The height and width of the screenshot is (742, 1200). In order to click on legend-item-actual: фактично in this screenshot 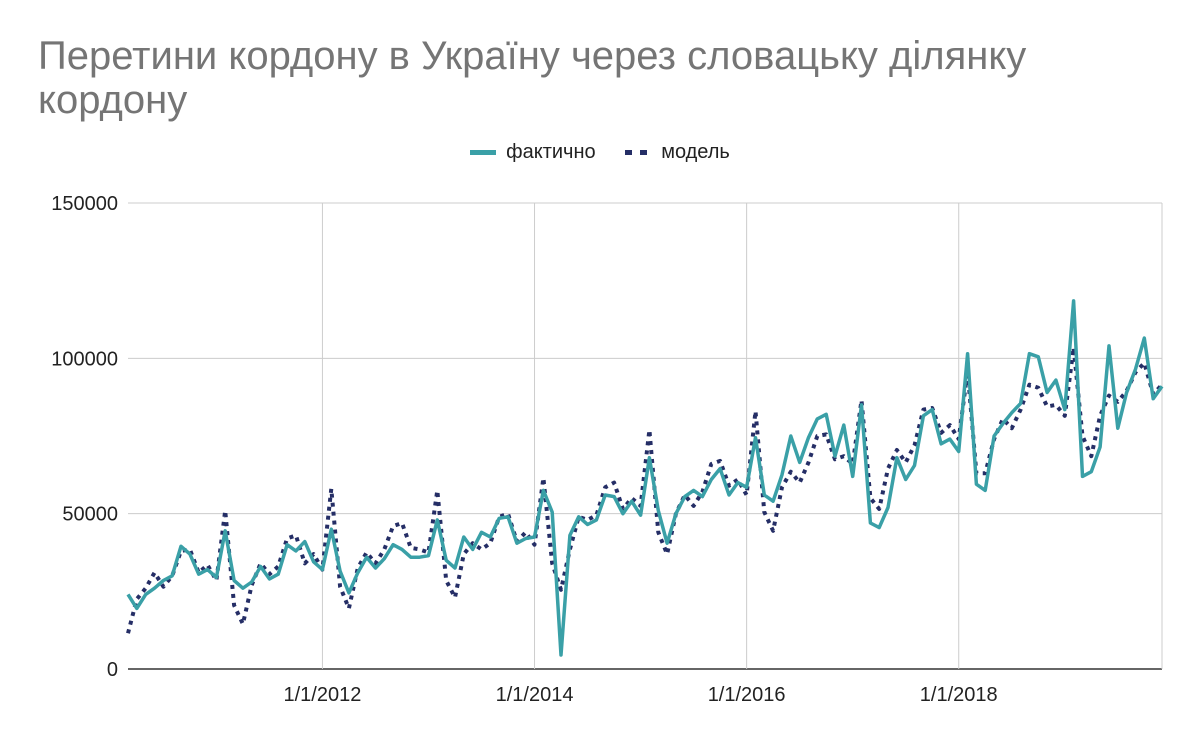, I will do `click(533, 152)`.